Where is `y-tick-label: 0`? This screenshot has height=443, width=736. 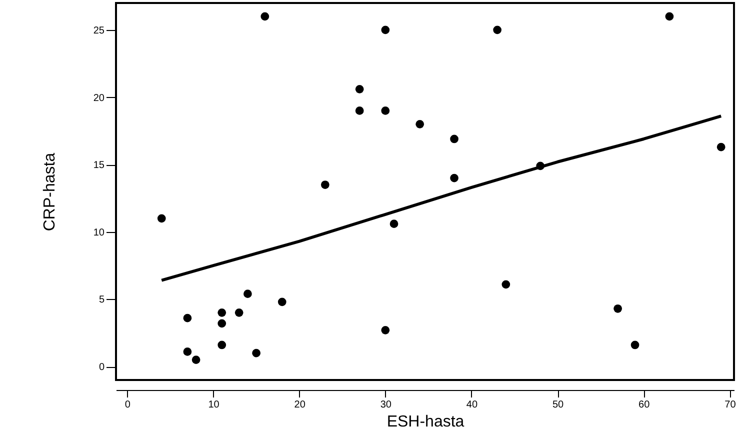
y-tick-label: 0 is located at coordinates (101, 368).